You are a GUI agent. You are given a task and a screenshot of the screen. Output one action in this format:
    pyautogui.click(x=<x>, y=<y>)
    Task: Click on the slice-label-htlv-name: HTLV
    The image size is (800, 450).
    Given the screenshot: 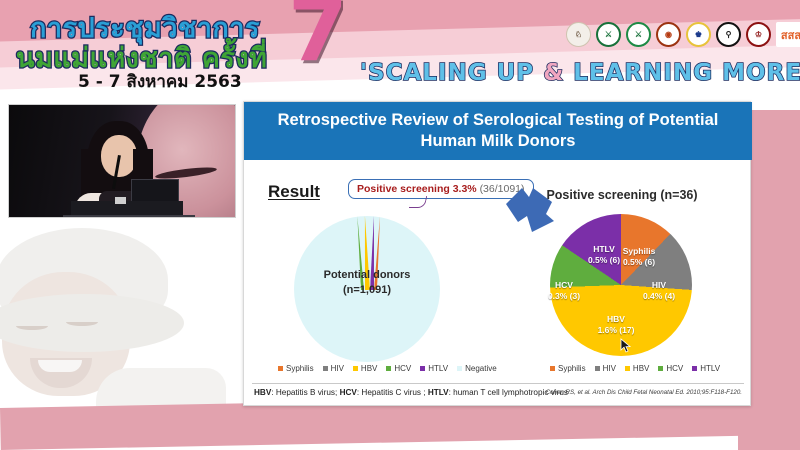 What is the action you would take?
    pyautogui.click(x=604, y=249)
    